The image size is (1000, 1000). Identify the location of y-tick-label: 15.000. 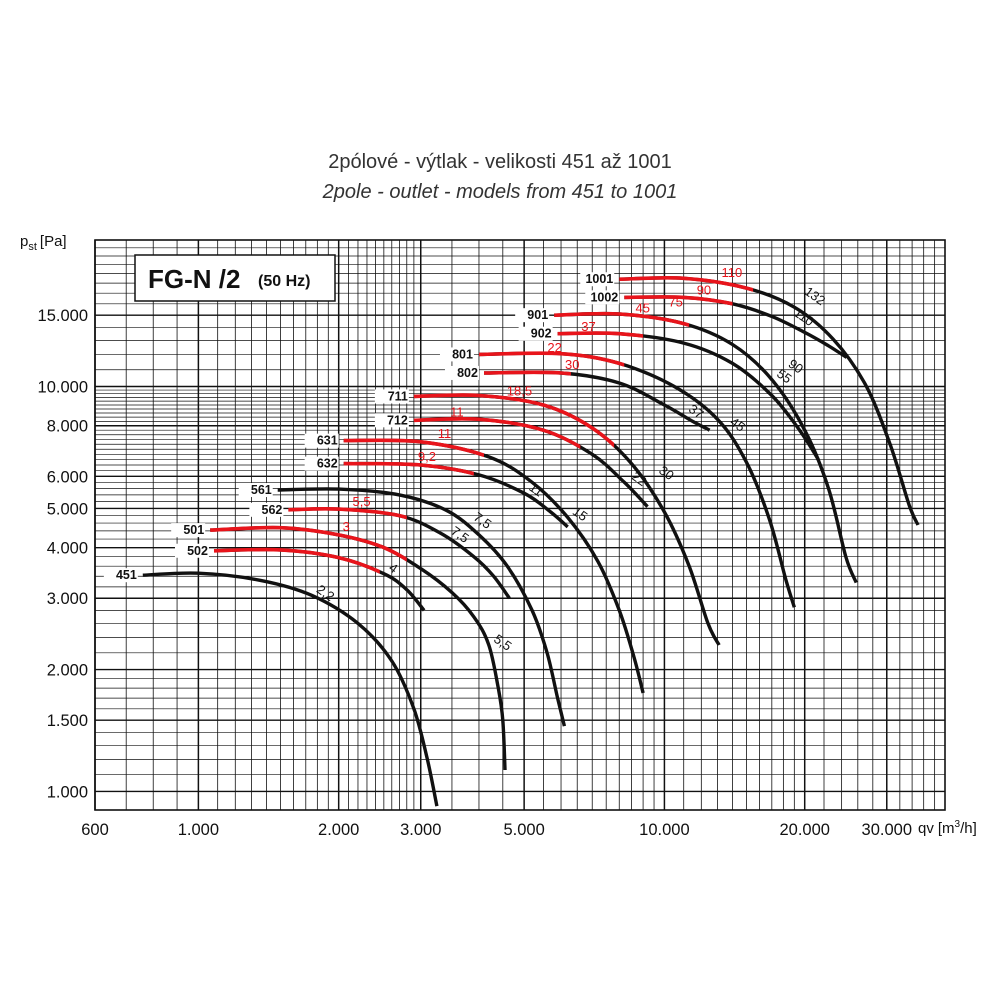
(63, 316).